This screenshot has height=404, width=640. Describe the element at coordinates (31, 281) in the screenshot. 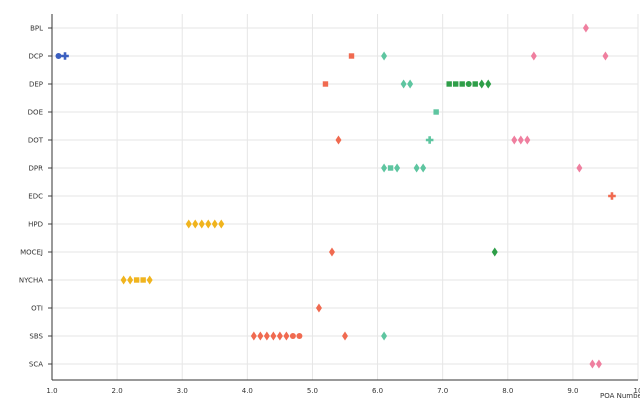

I see `category-label: NYCHA` at that location.